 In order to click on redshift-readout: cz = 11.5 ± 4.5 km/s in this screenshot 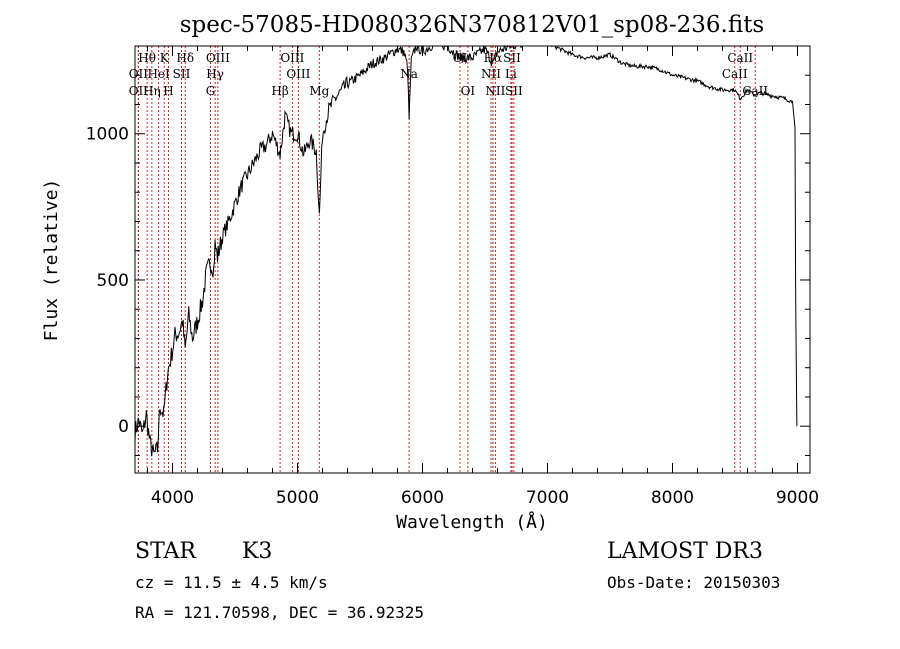, I will do `click(231, 582)`.